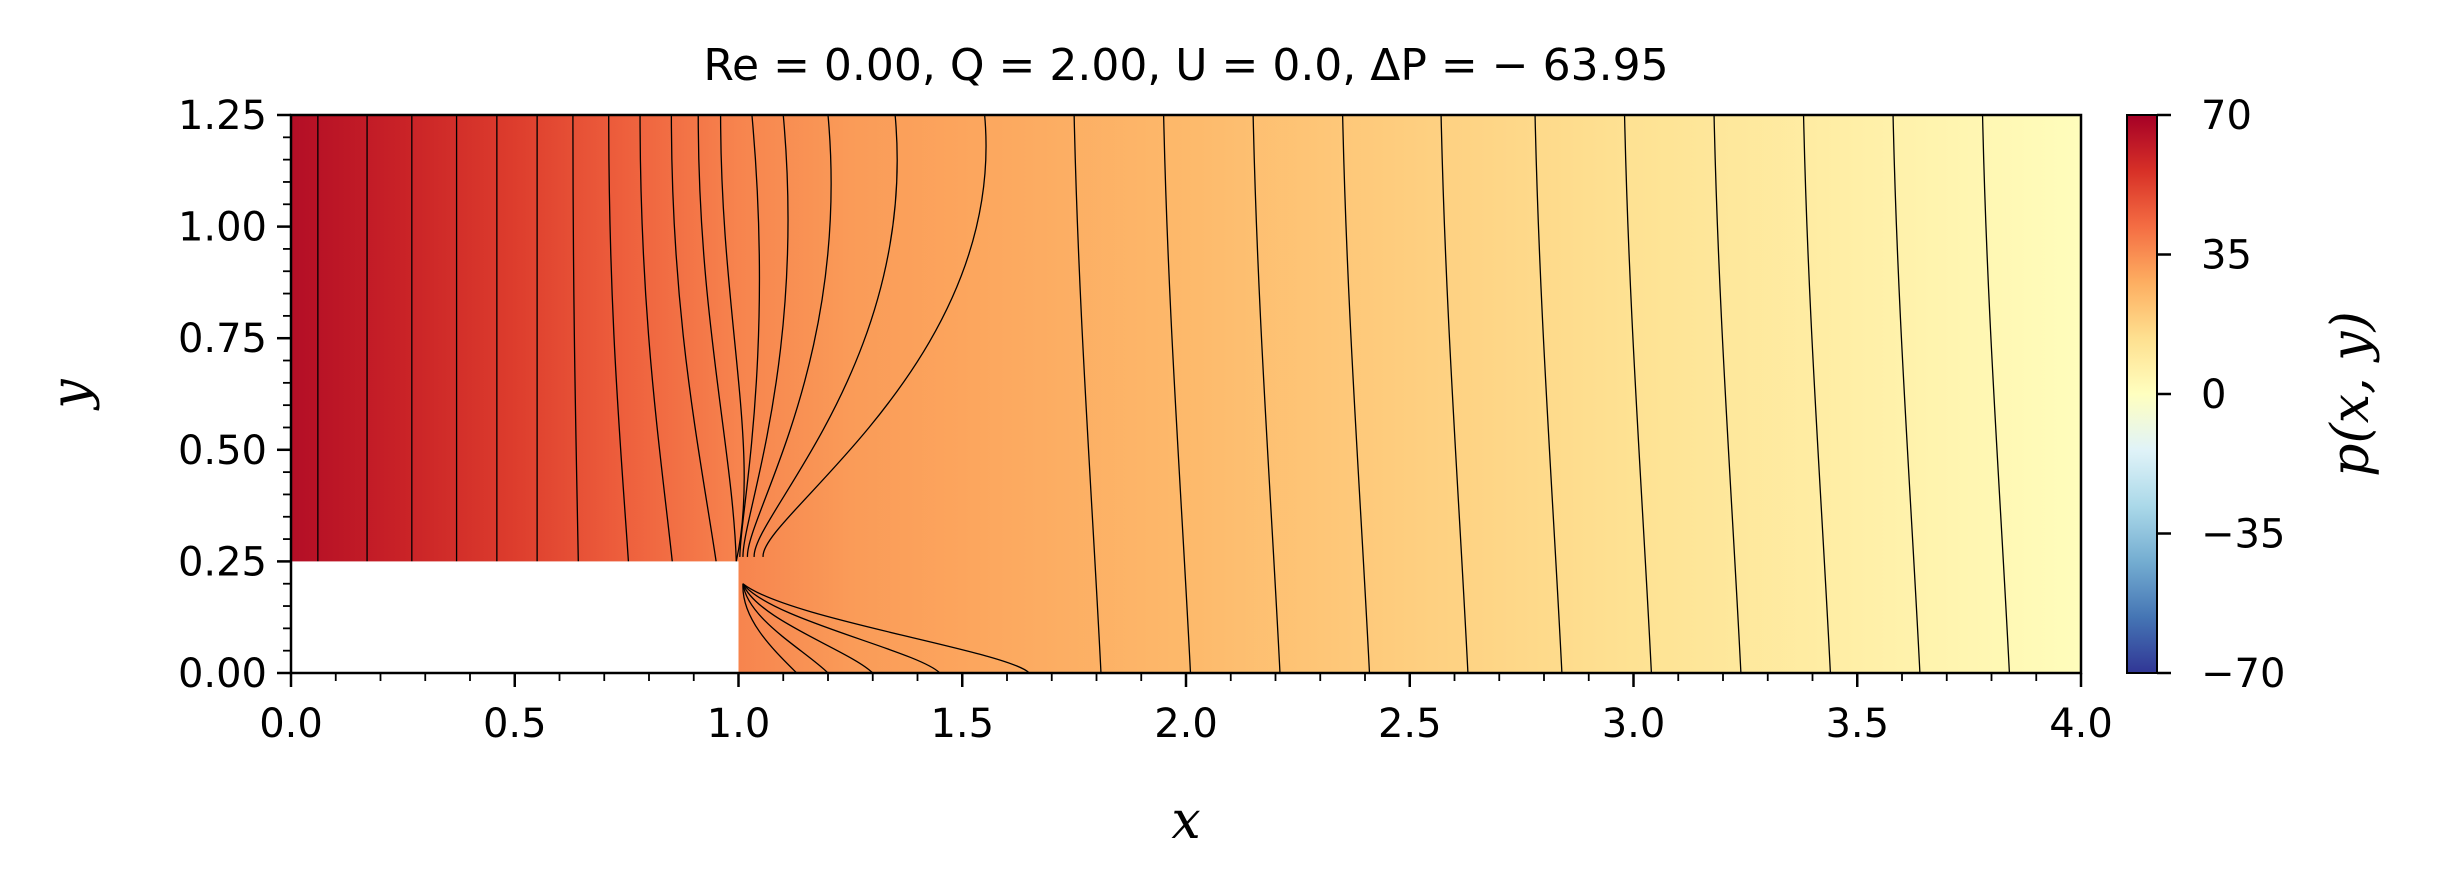 The image size is (2439, 893). Describe the element at coordinates (2351, 394) in the screenshot. I see `colorbar-label: p(x, y)` at that location.